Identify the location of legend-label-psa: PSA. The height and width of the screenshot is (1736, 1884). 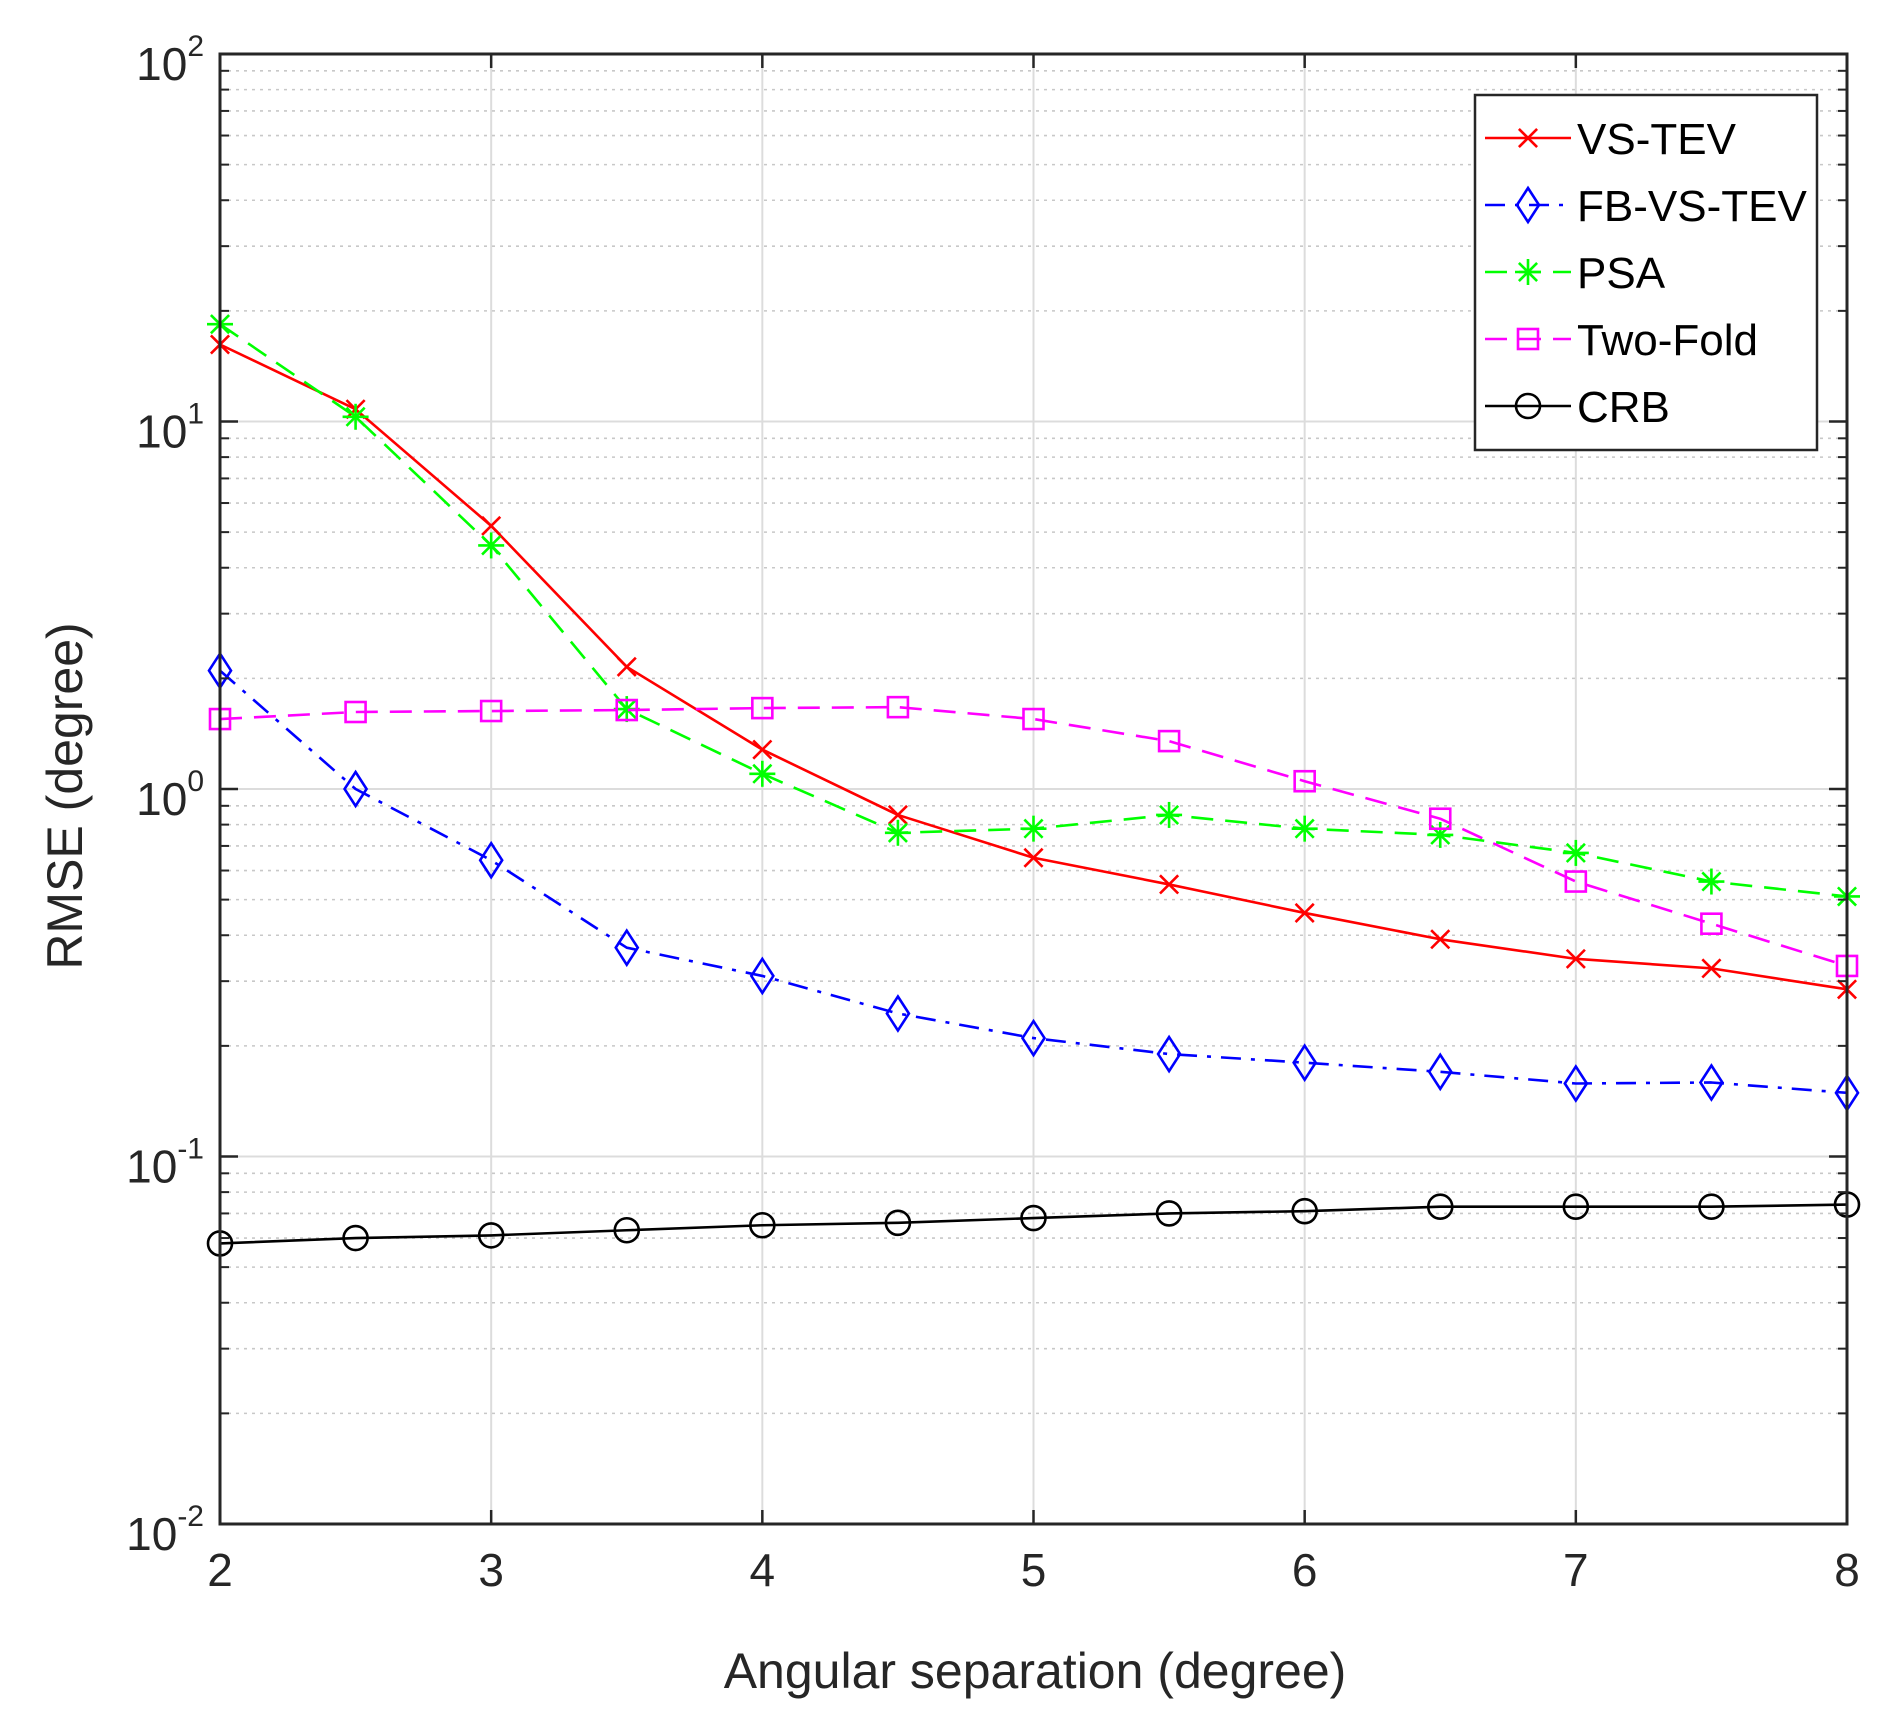
(1621, 273).